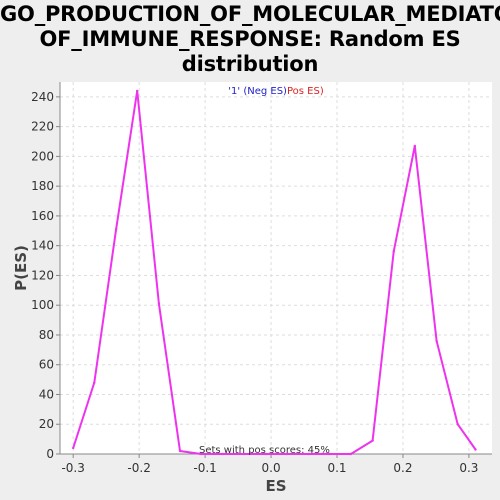  Describe the element at coordinates (42, 186) in the screenshot. I see `y-tick-label: 180` at that location.